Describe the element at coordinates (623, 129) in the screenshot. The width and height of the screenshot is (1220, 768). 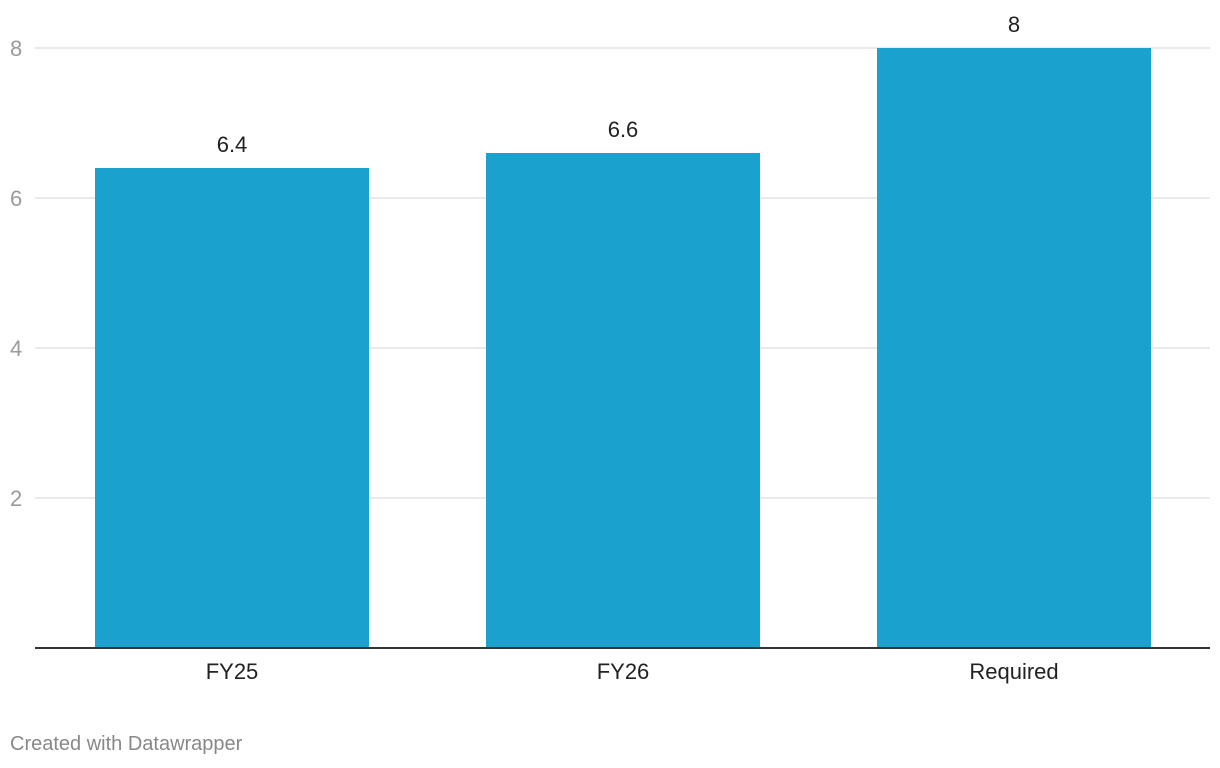
I see `bar-value-label: 6.6` at that location.